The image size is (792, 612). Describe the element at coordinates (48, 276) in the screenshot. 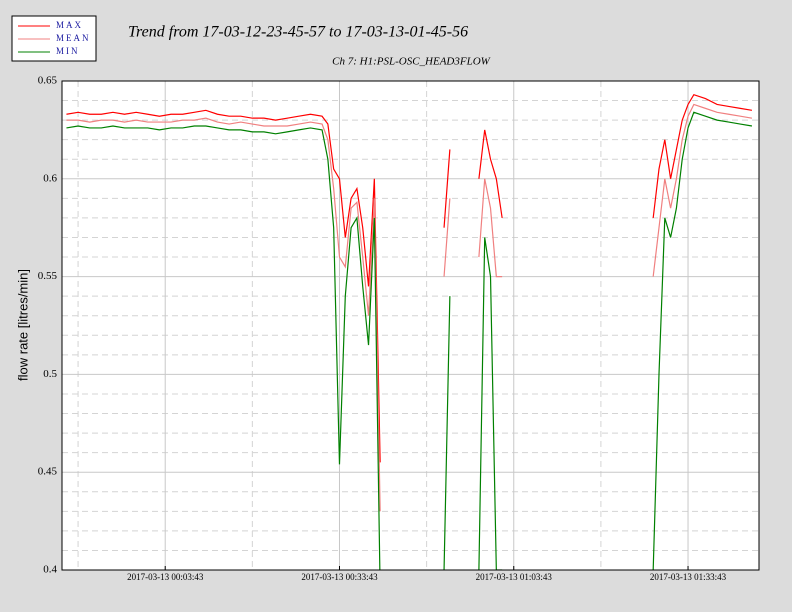

I see `y-tick-label: 0.55` at that location.